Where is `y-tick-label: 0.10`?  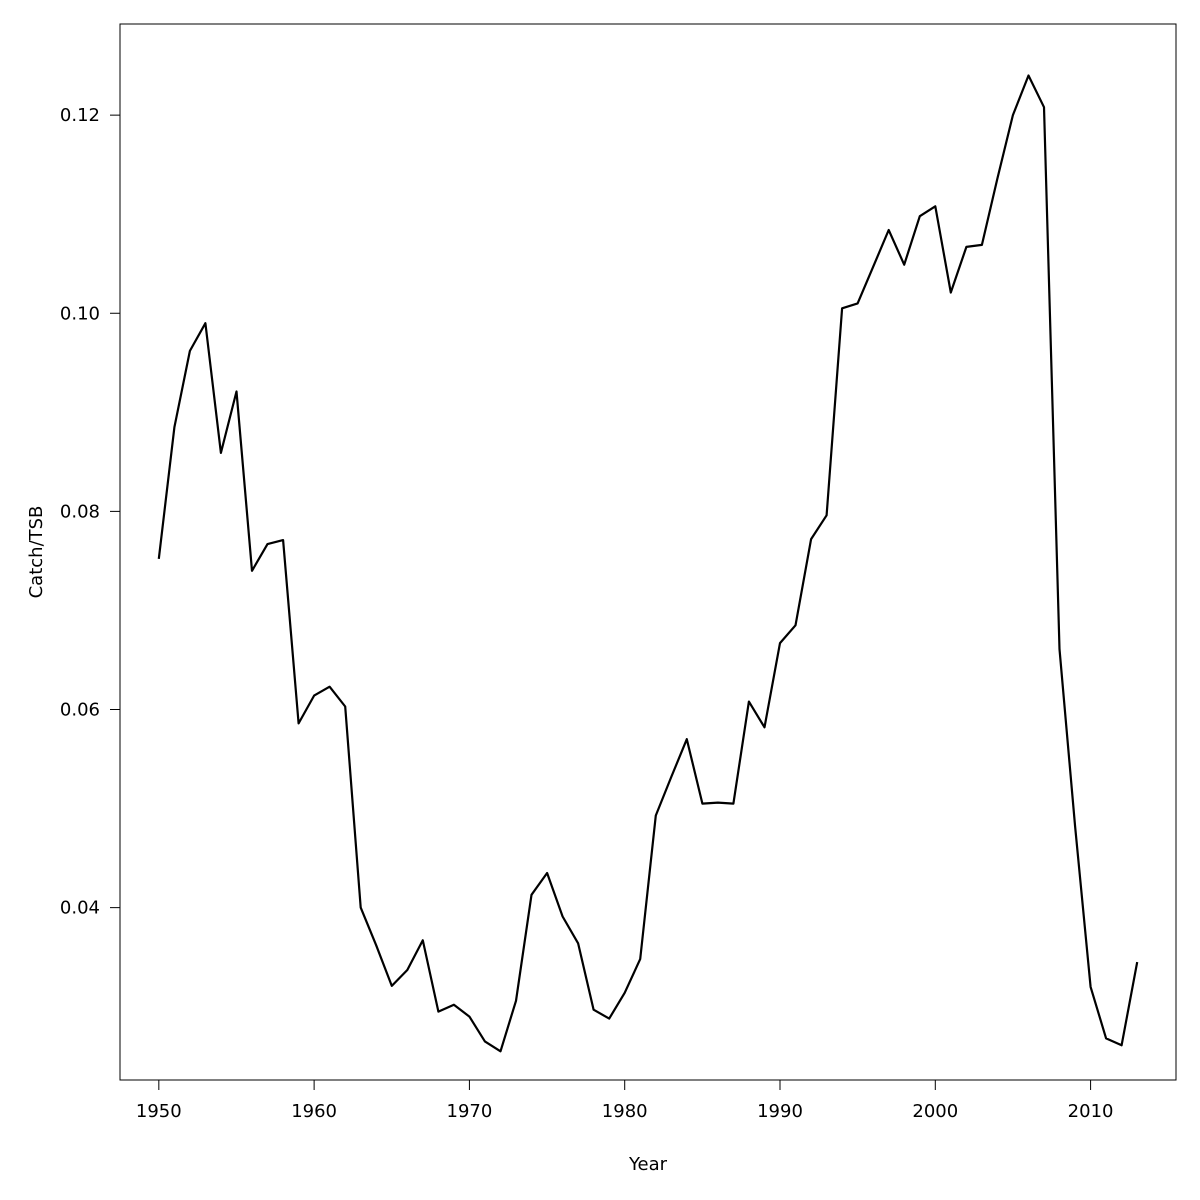
y-tick-label: 0.10 is located at coordinates (80, 313).